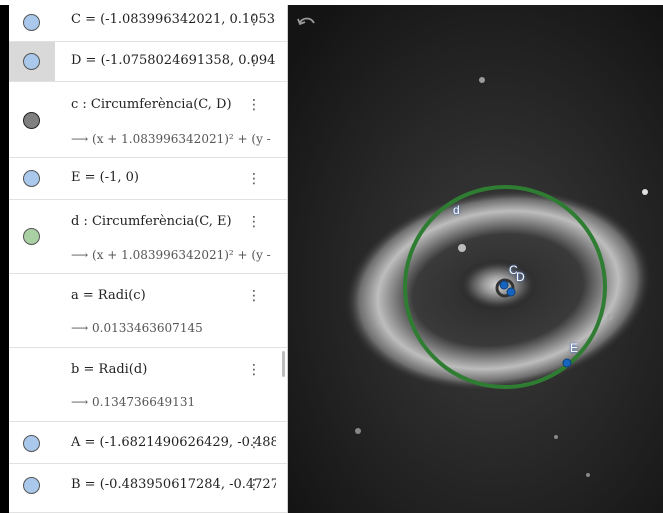 The image size is (663, 513). I want to click on algebra-row-E: E = (-1, 0) ⋮, so click(148, 179).